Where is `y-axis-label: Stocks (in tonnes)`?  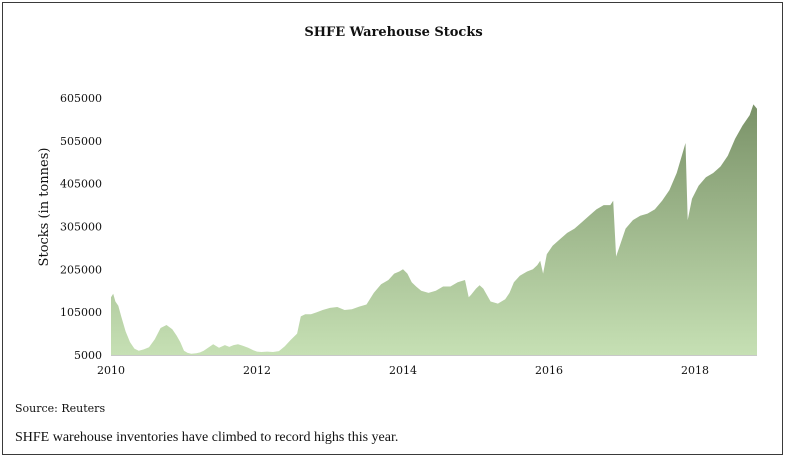 y-axis-label: Stocks (in tonnes) is located at coordinates (44, 207).